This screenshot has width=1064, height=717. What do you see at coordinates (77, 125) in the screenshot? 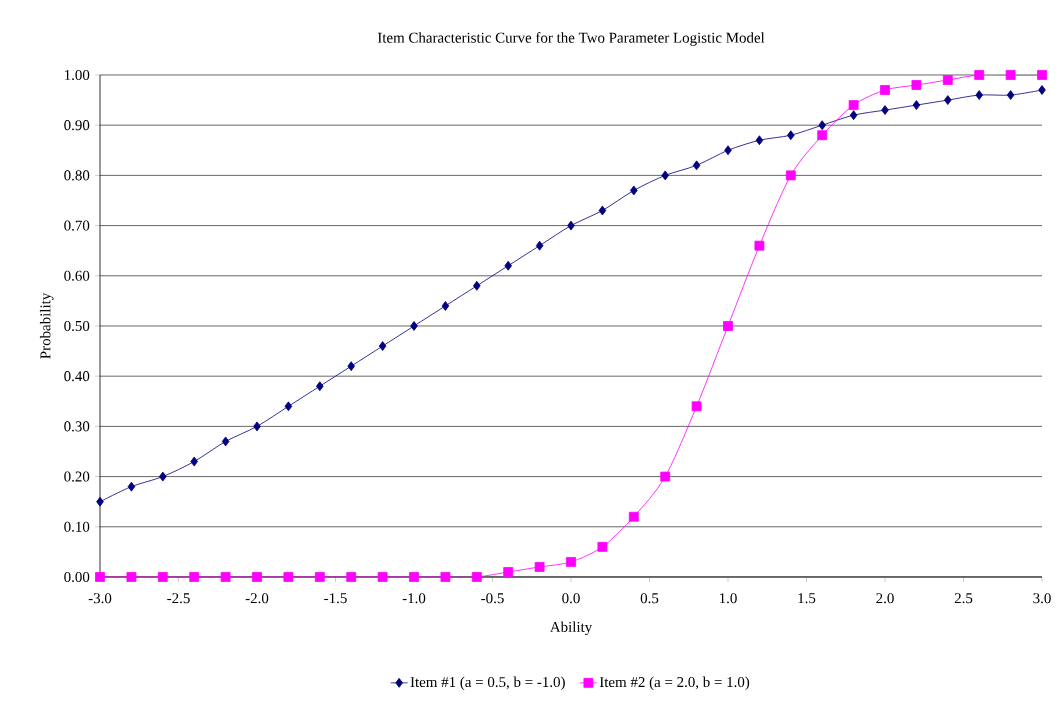
I see `y-tick-label: 0.90` at bounding box center [77, 125].